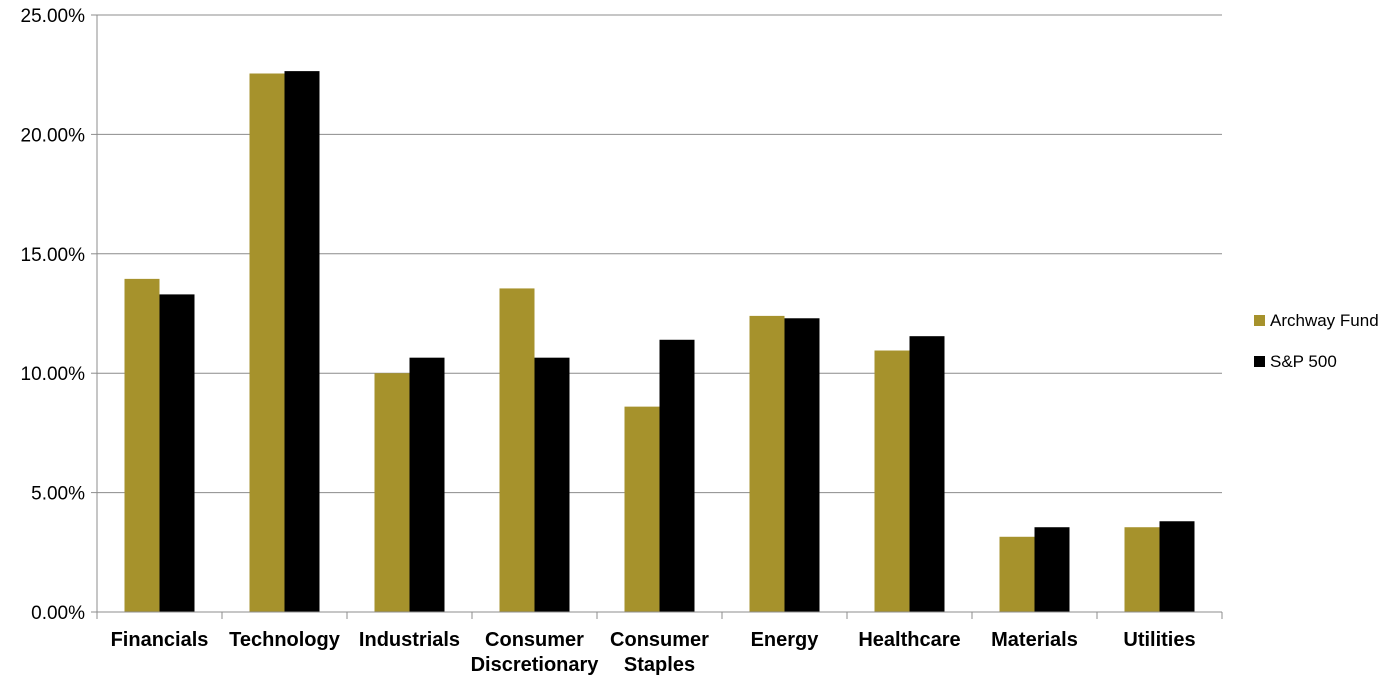 Image resolution: width=1394 pixels, height=690 pixels. I want to click on x-tick-label: Utilities, so click(1159, 640).